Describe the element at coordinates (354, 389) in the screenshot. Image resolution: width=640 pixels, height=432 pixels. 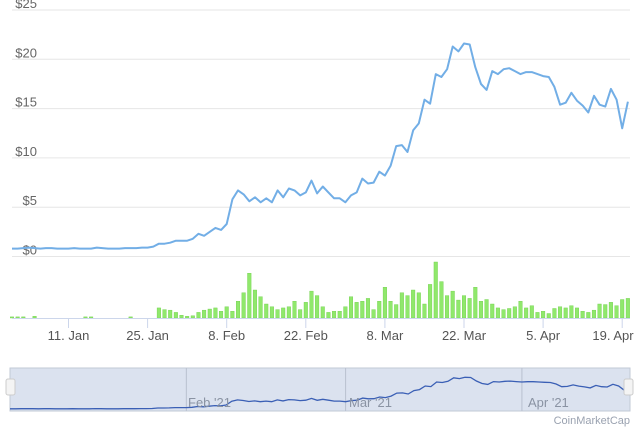
I see `navigator-separators` at that location.